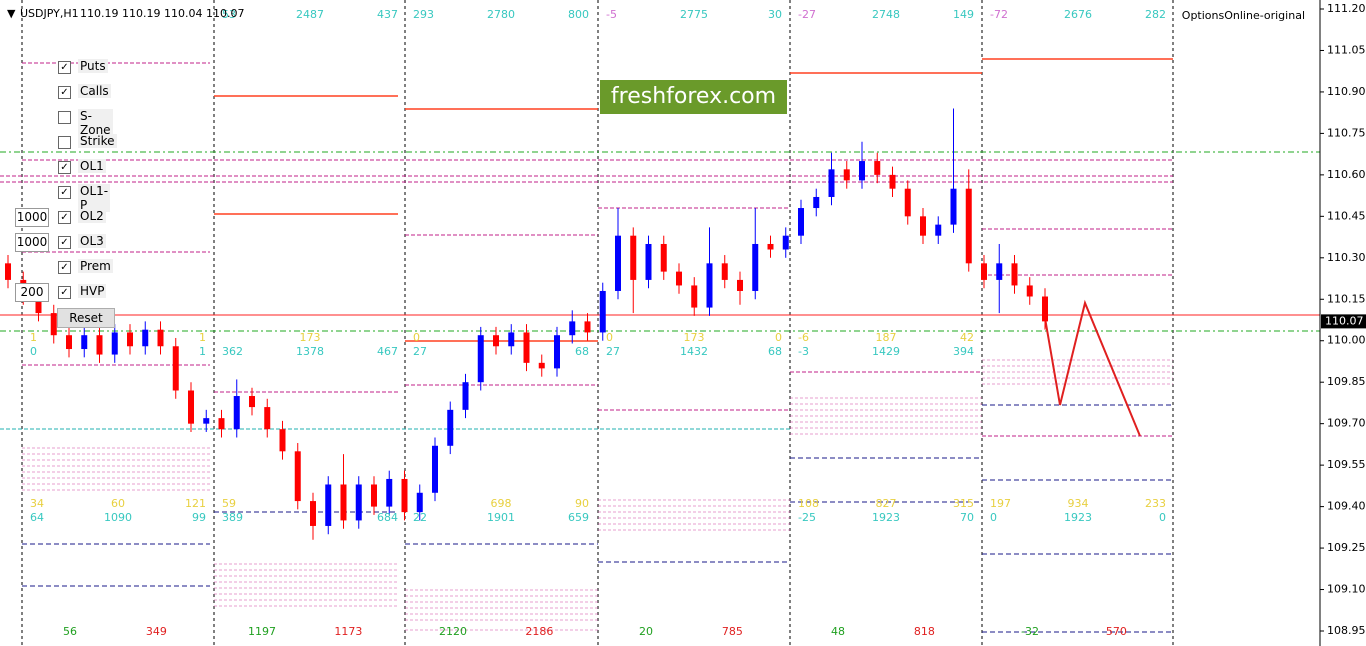 The width and height of the screenshot is (1366, 646). What do you see at coordinates (92, 291) in the screenshot?
I see `checkbox-label: HVP` at bounding box center [92, 291].